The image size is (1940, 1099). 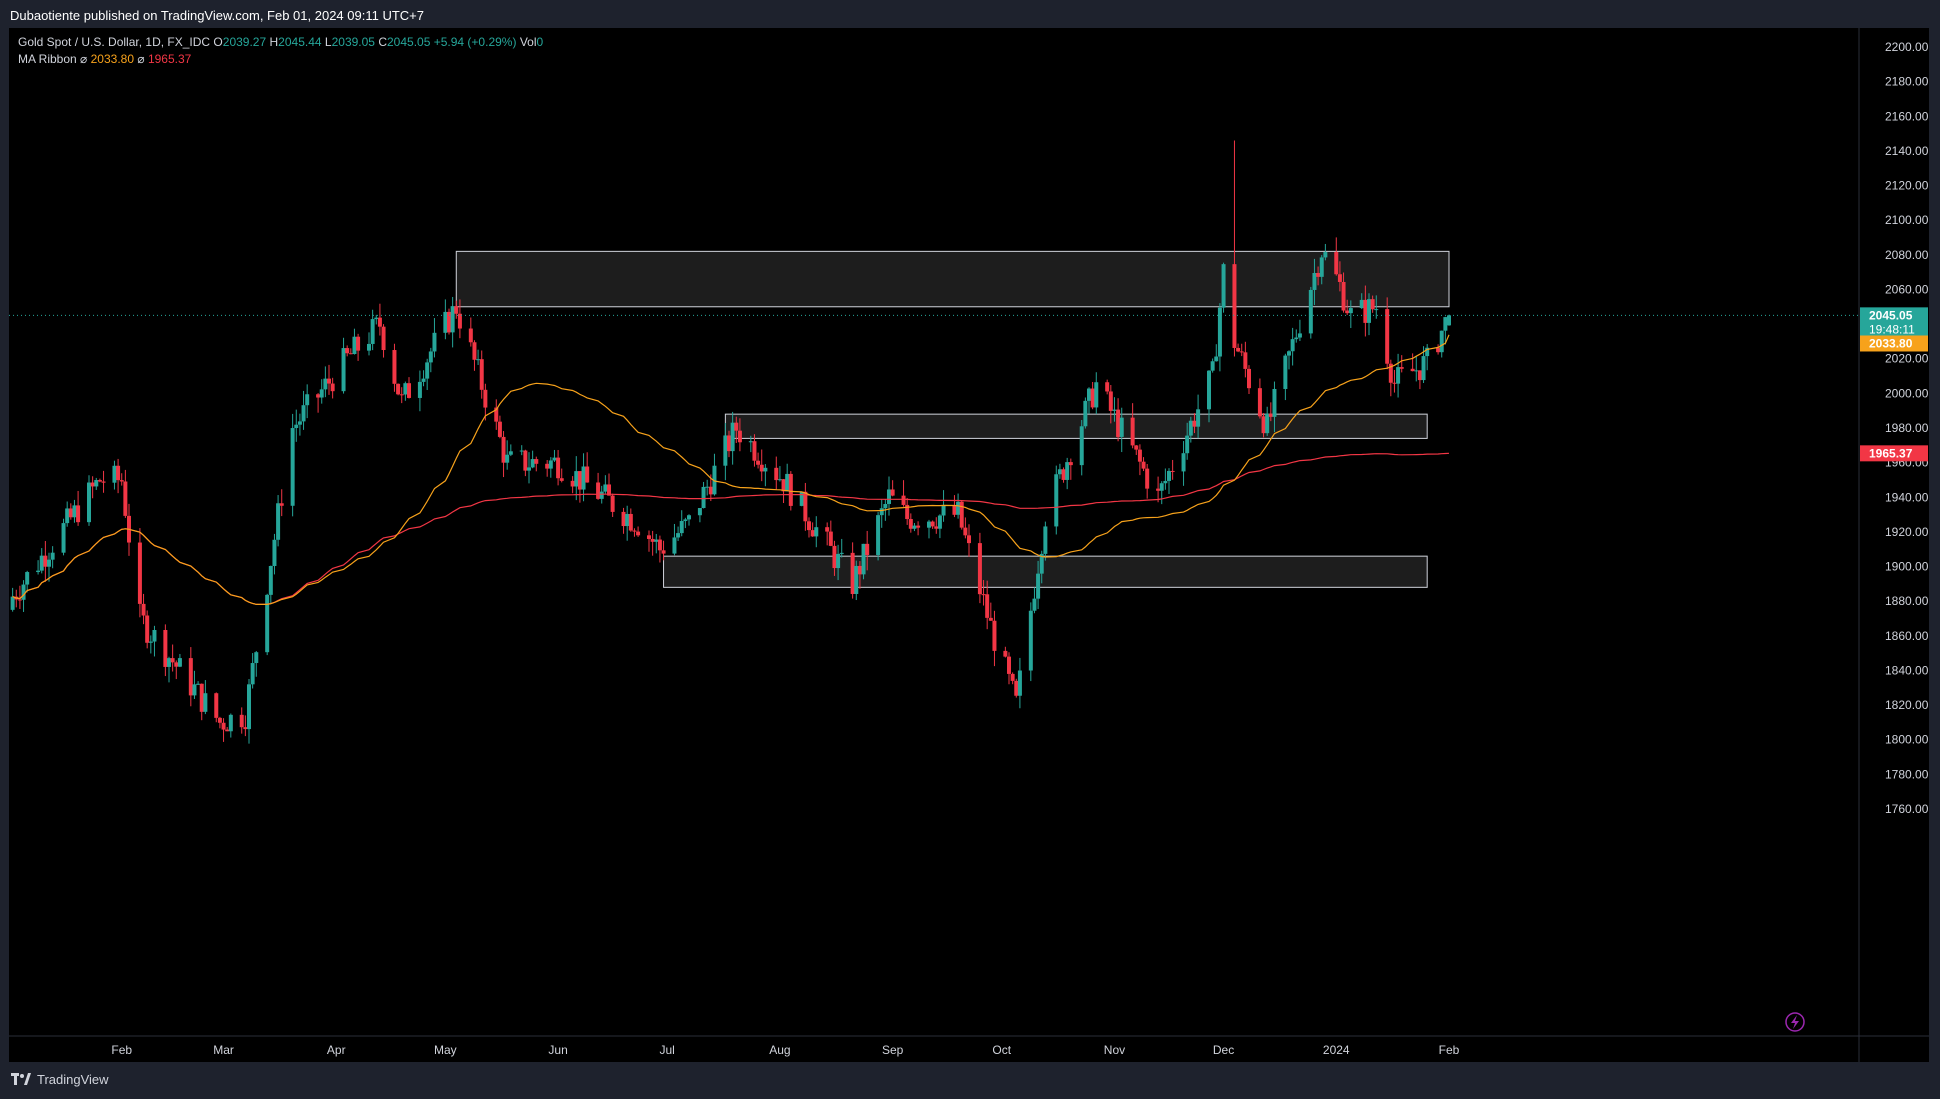 What do you see at coordinates (60, 1079) in the screenshot?
I see `tradingview-logo: TradingView` at bounding box center [60, 1079].